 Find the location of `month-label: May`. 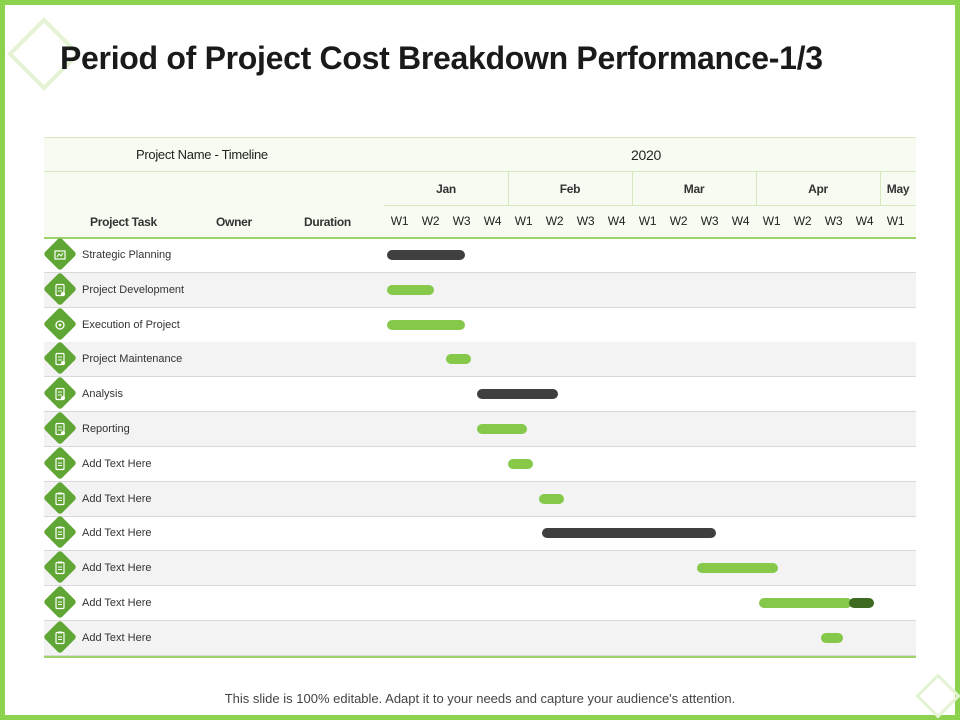

month-label: May is located at coordinates (898, 189).